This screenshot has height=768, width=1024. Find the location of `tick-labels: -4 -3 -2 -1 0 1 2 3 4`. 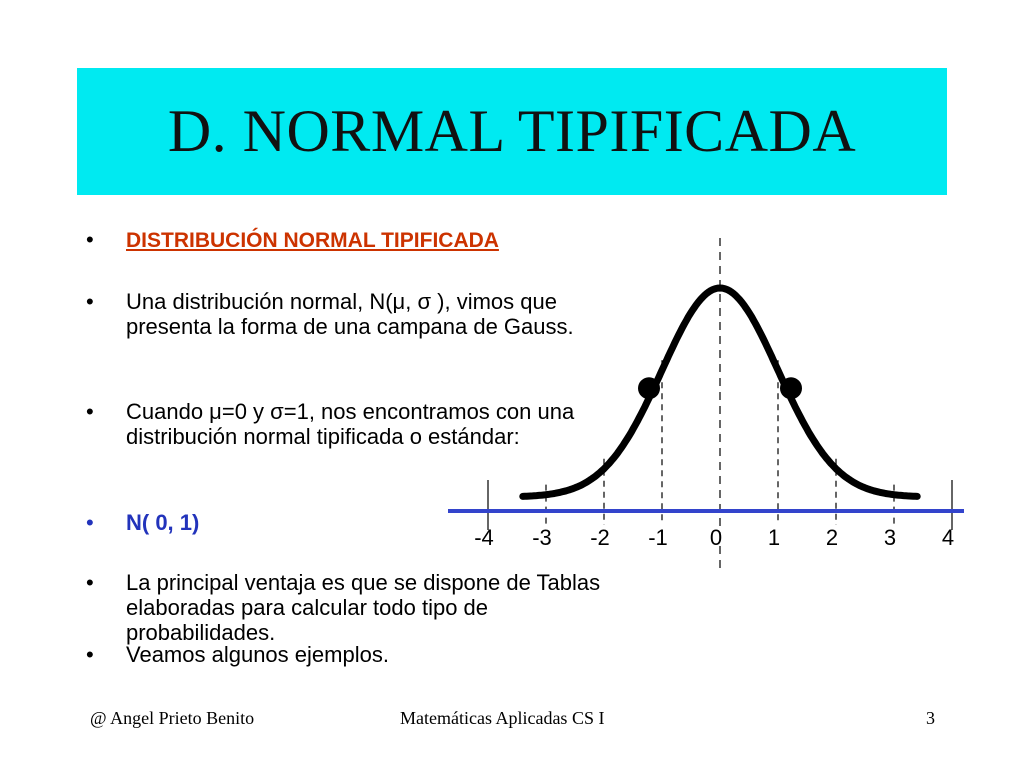

tick-labels: -4 -3 -2 -1 0 1 2 3 4 is located at coordinates (714, 537).